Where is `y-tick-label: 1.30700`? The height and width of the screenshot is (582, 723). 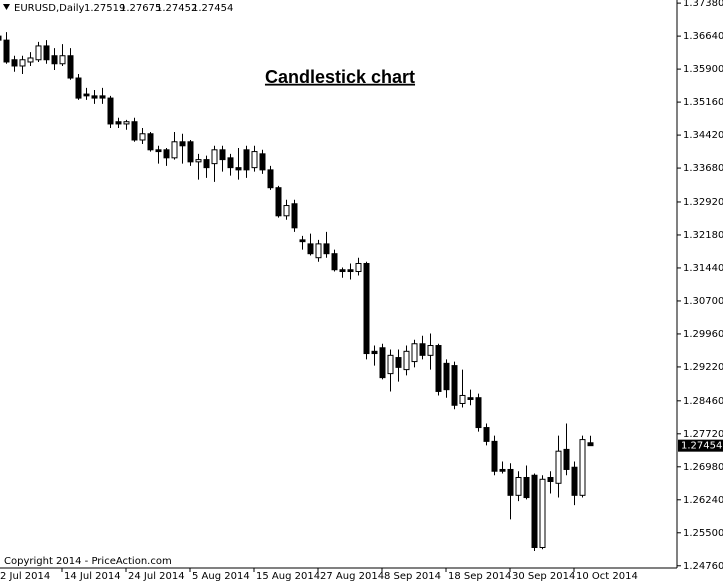 y-tick-label: 1.30700 is located at coordinates (703, 301).